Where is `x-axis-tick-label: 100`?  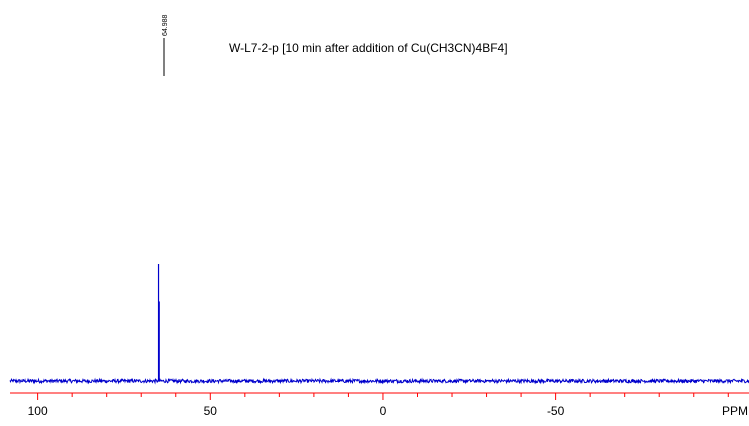
x-axis-tick-label: 100 is located at coordinates (38, 411).